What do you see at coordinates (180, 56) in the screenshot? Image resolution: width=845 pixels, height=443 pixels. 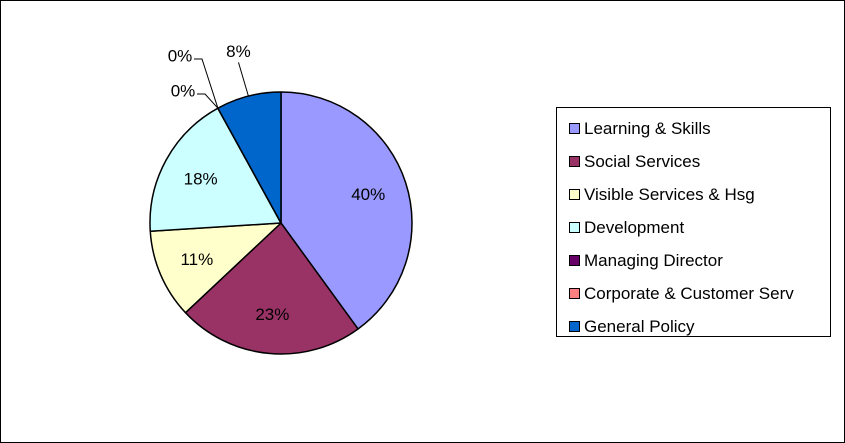 I see `slice-label-4: 0%` at bounding box center [180, 56].